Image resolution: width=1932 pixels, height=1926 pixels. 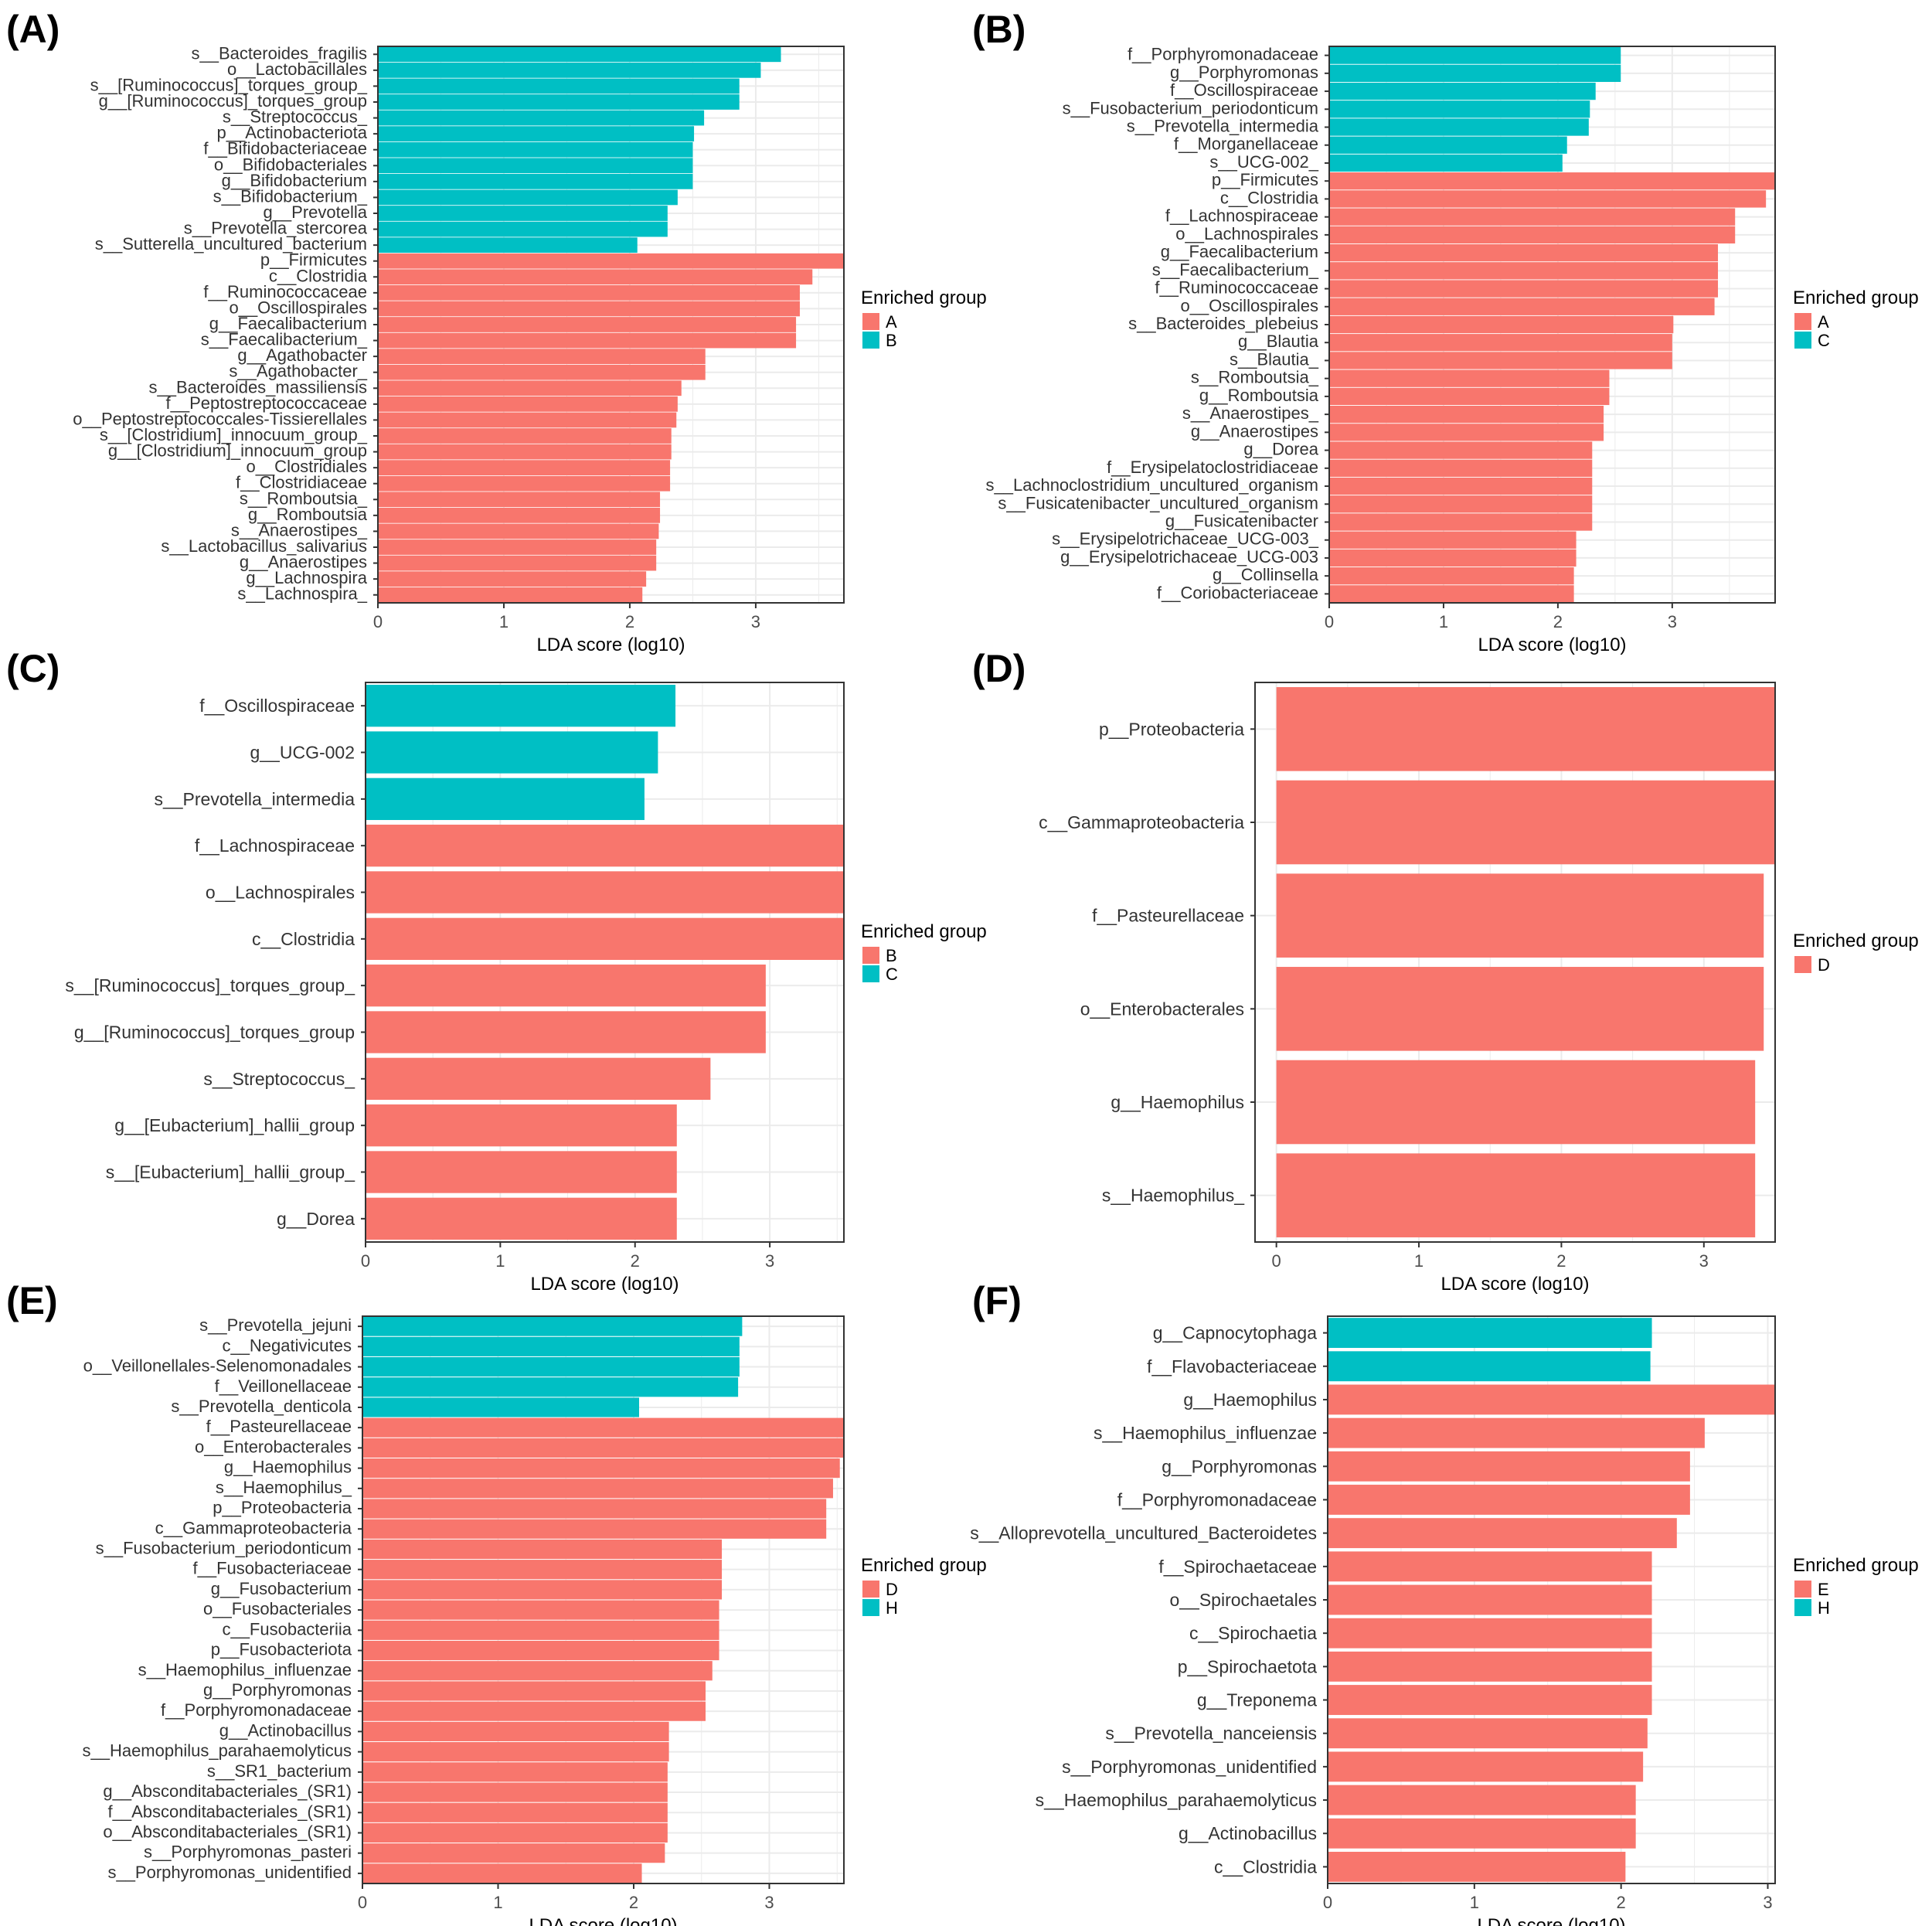 What do you see at coordinates (277, 1608) in the screenshot?
I see `category-label: o__Fusobacteriales` at bounding box center [277, 1608].